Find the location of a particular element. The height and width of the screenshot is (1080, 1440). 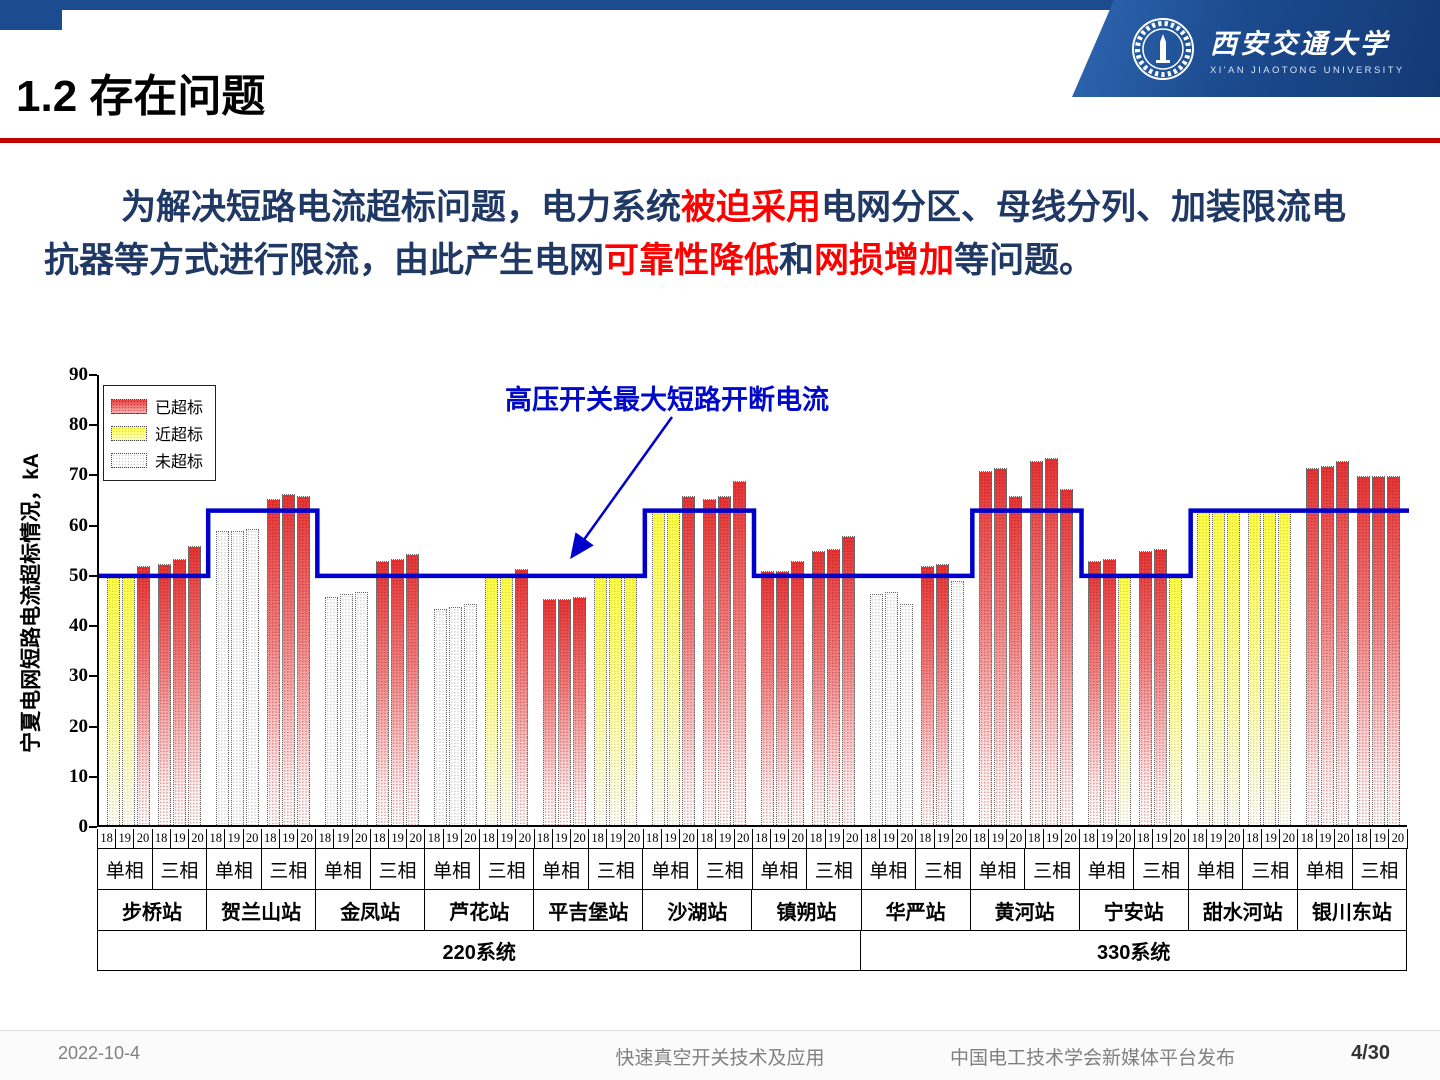

legend-item: 近超标 is located at coordinates (157, 433).